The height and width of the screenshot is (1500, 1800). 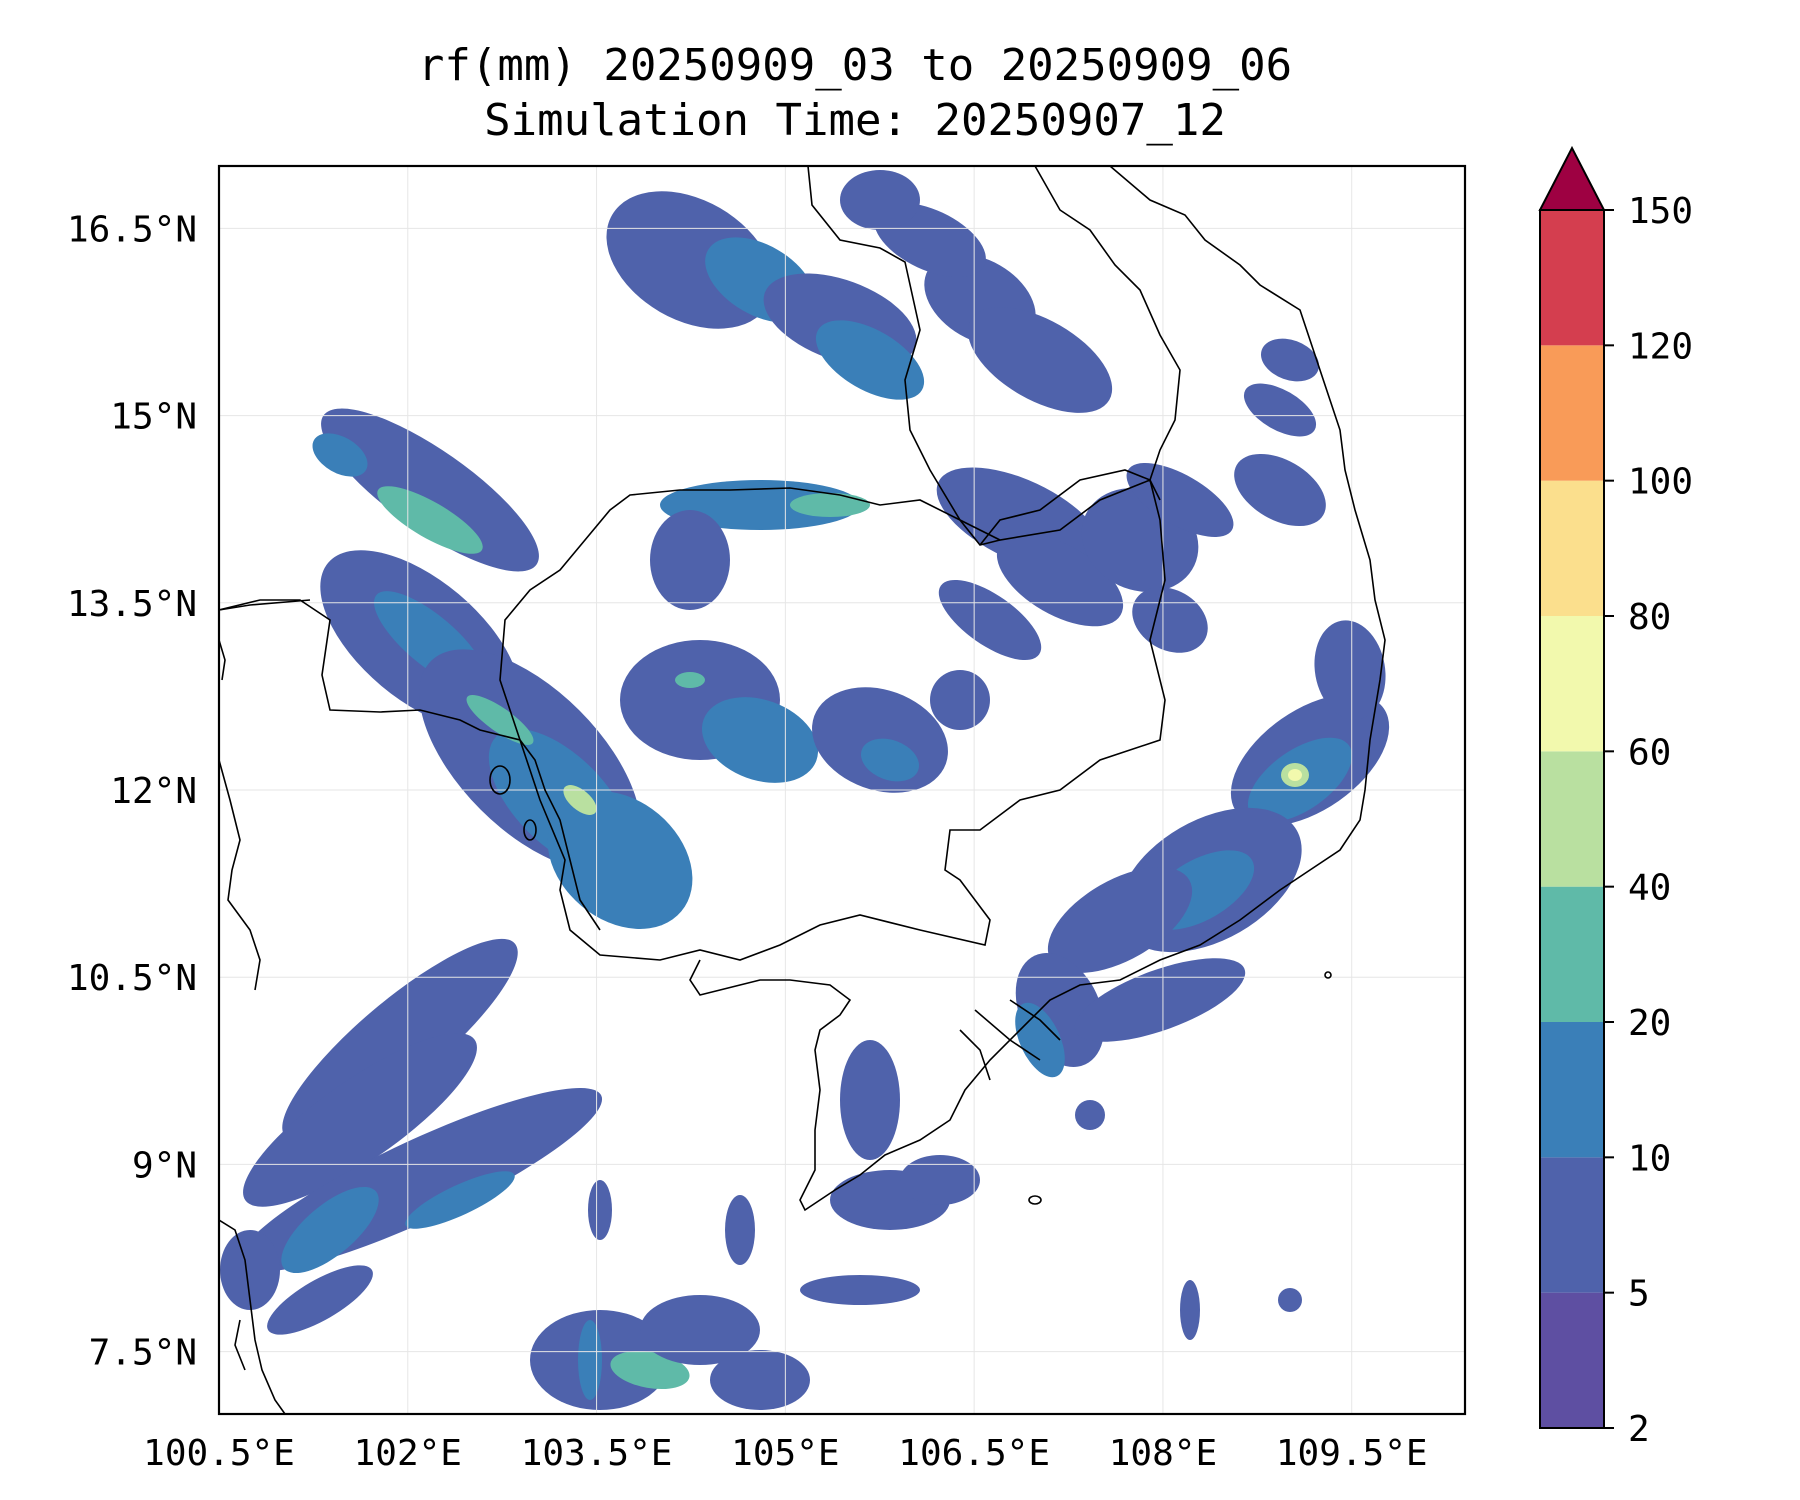 I want to click on map-title-line1: rf(mm) 20250909_03 to 20250909_06, so click(x=855, y=65).